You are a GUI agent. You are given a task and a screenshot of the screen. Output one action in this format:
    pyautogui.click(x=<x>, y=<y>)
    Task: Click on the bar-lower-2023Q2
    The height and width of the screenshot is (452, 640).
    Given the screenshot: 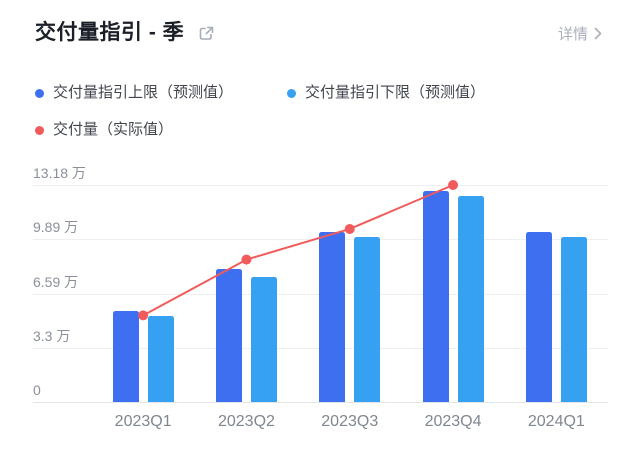 What is the action you would take?
    pyautogui.click(x=263, y=339)
    